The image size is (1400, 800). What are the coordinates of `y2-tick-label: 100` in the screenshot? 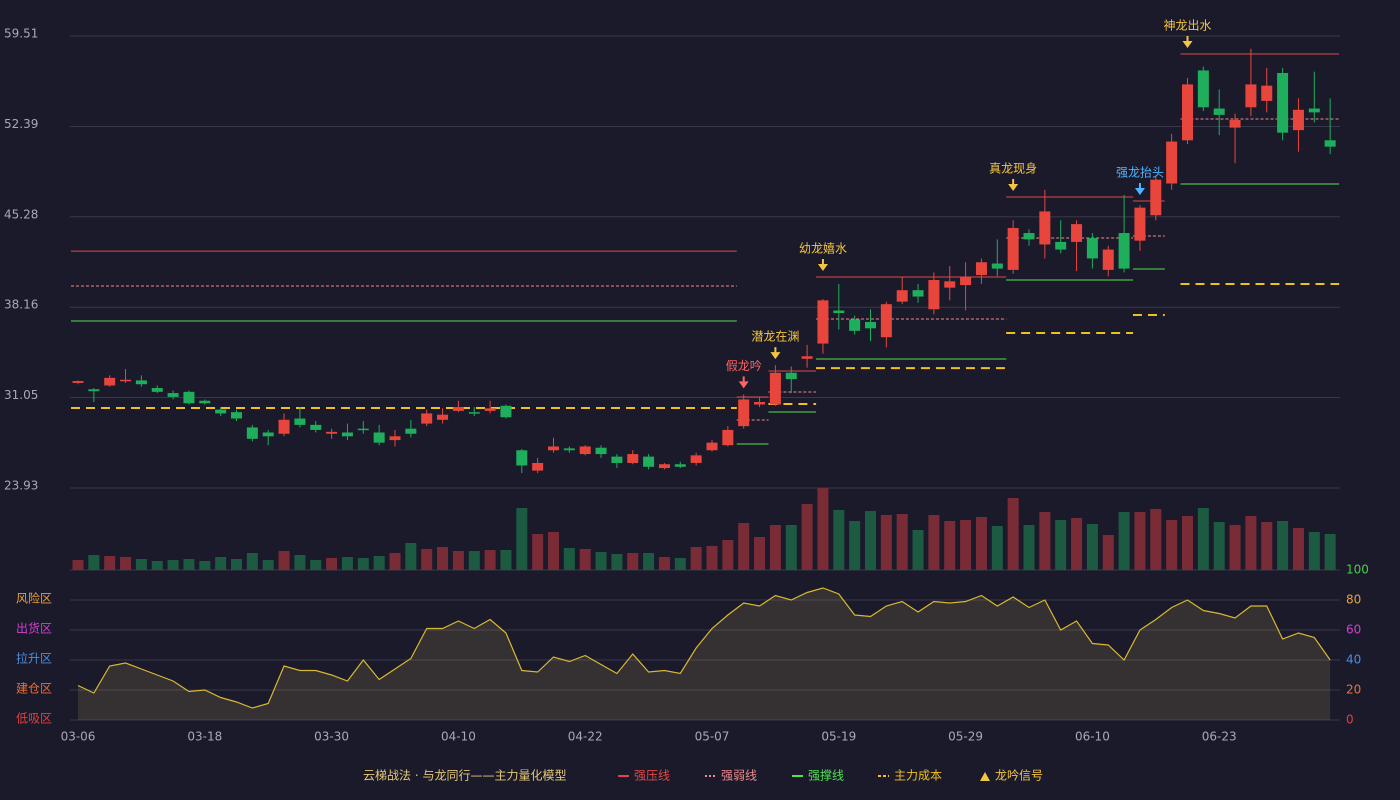 It's located at (1357, 570).